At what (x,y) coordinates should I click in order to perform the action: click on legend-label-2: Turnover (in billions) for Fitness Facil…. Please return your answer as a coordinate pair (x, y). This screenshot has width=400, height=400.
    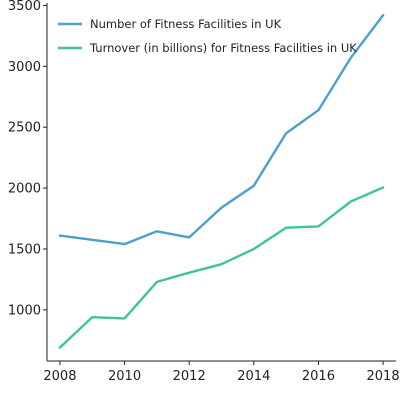
    Looking at the image, I should click on (223, 48).